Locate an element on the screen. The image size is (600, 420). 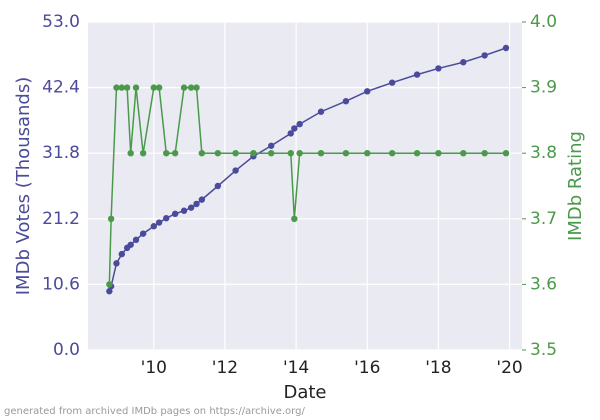
x-tick-label: '12 is located at coordinates (225, 368).